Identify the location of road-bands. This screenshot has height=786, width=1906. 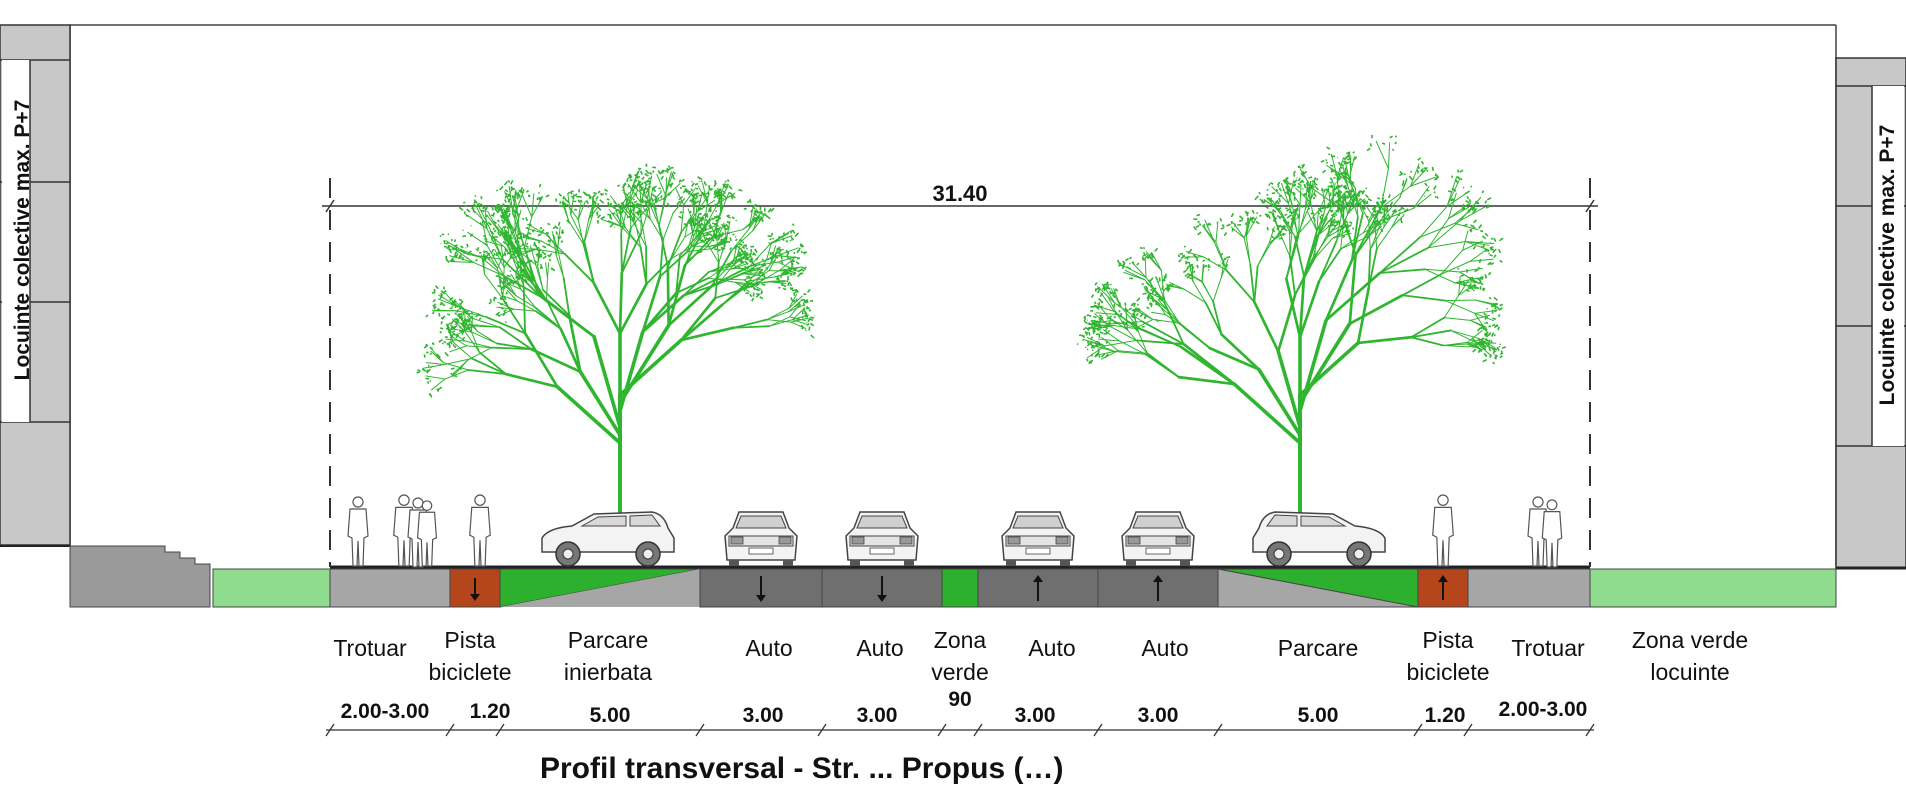
(1024, 588).